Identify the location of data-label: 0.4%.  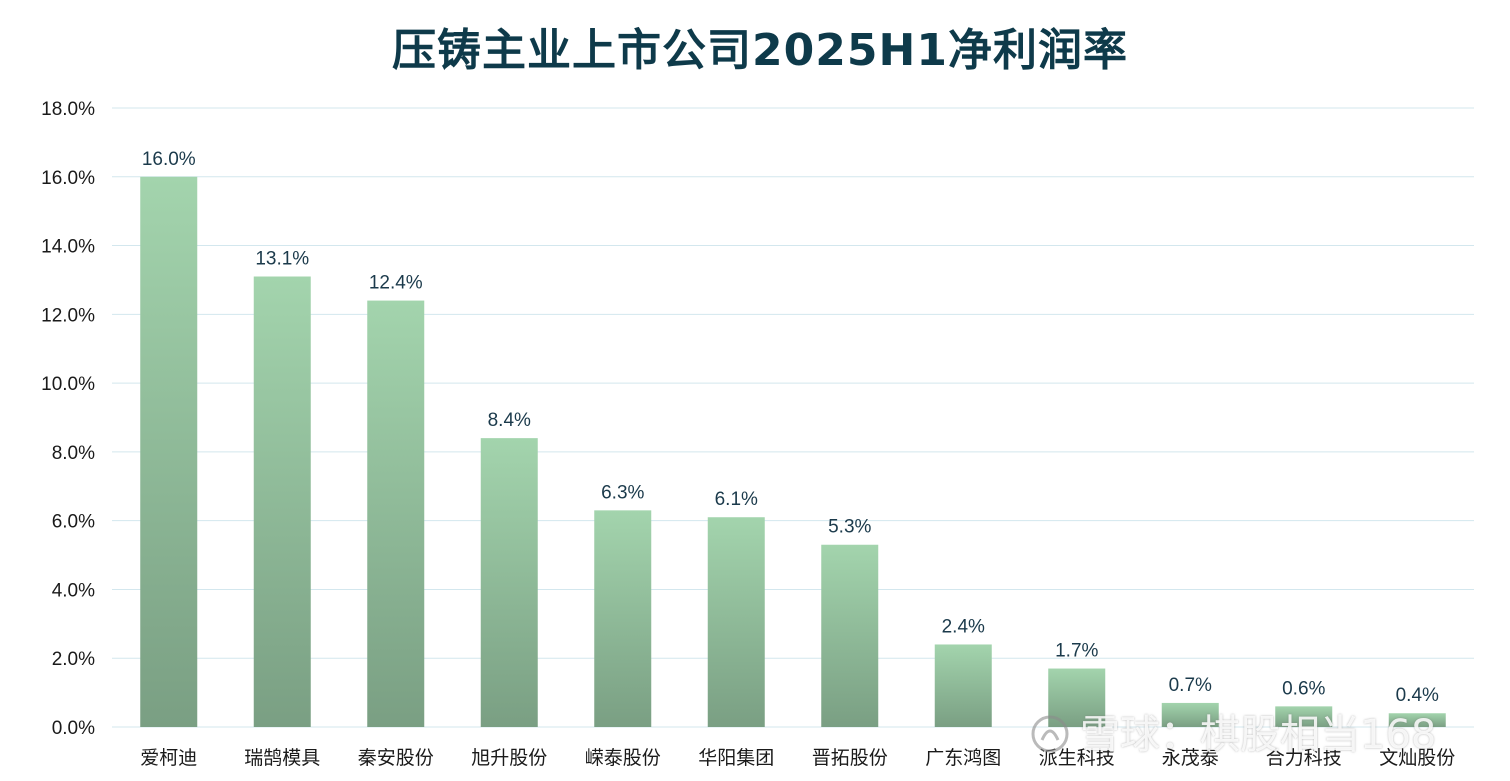
(1417, 695).